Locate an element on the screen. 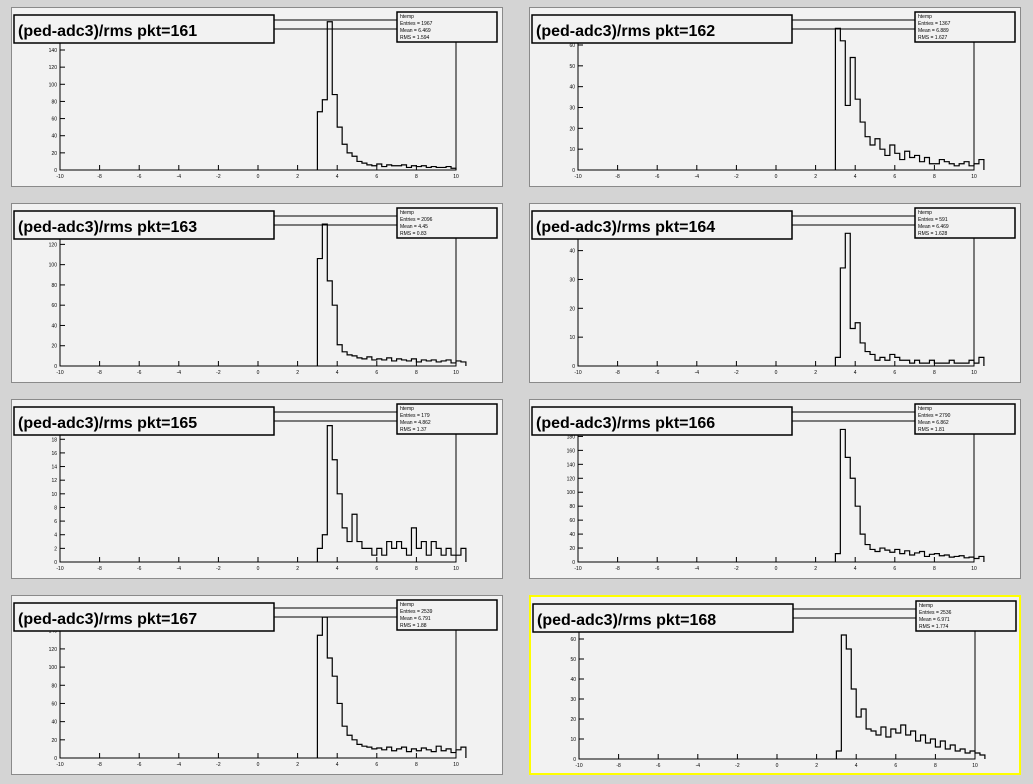  stats-line: Mean = 6.889 is located at coordinates (933, 31).